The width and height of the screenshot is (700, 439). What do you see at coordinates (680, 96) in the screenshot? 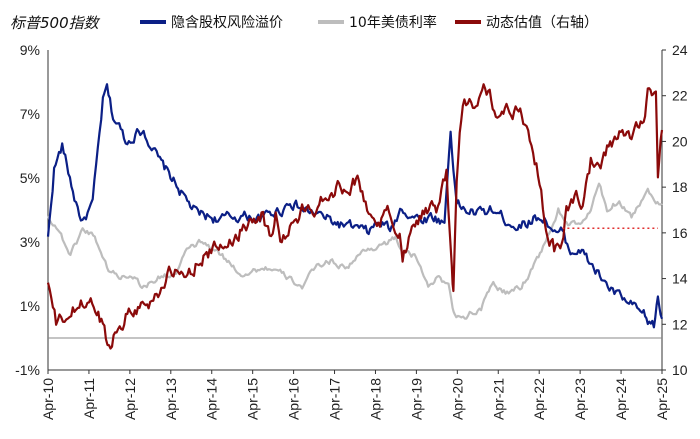
I see `right-tick-label: 22` at bounding box center [680, 96].